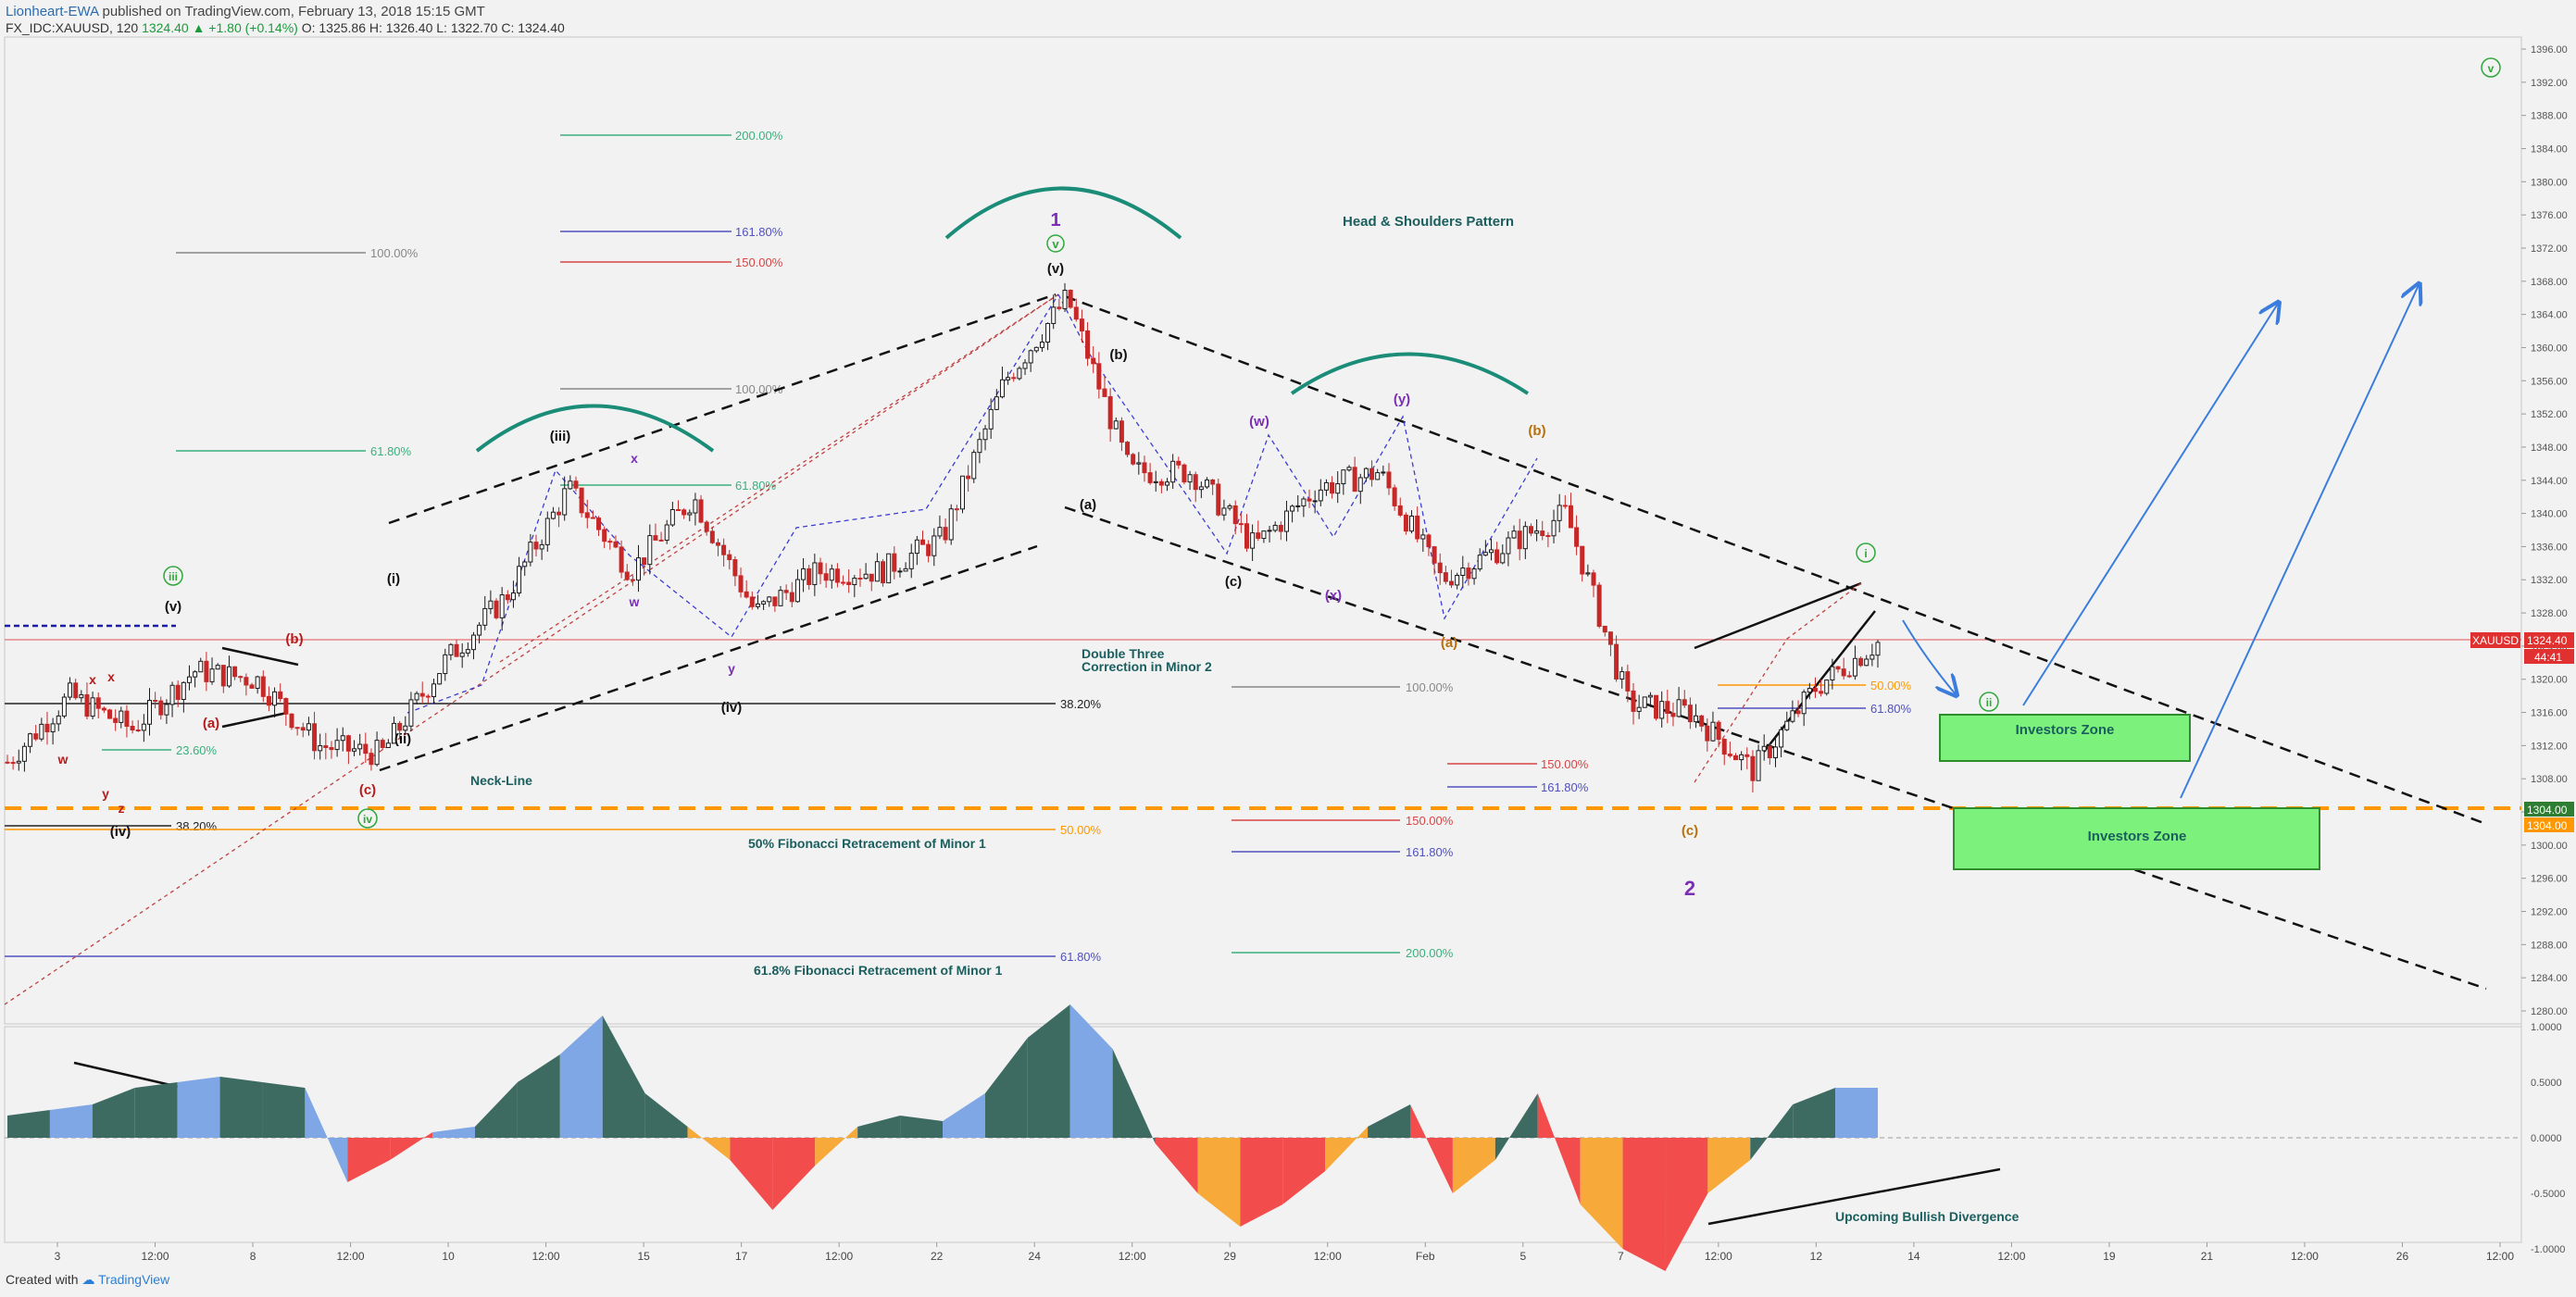  Describe the element at coordinates (1425, 1256) in the screenshot. I see `time-tick-label: Feb` at that location.